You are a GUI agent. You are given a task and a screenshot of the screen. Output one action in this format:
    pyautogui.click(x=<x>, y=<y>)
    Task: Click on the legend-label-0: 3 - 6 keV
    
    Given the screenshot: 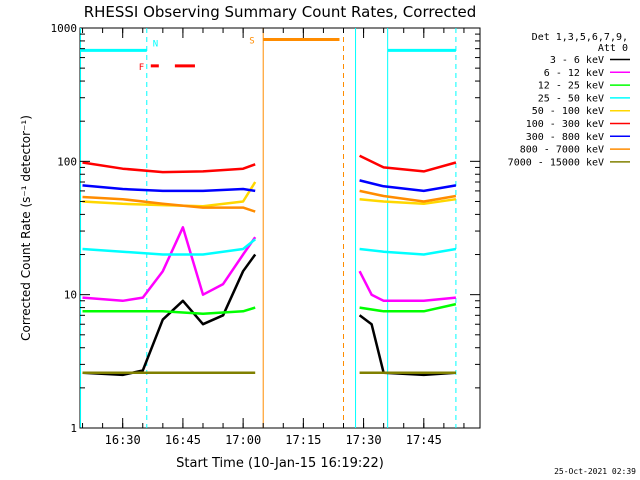 What is the action you would take?
    pyautogui.click(x=577, y=60)
    